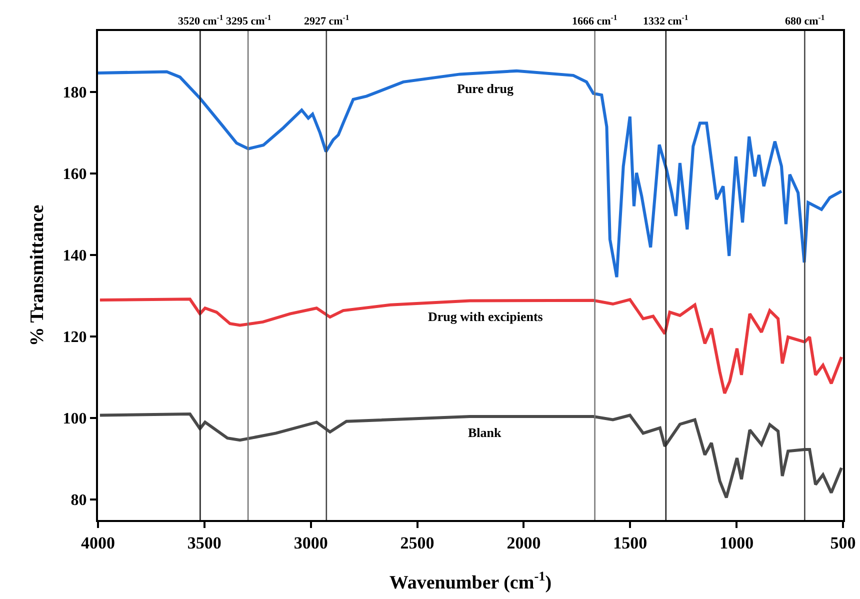 Image resolution: width=860 pixels, height=599 pixels. What do you see at coordinates (665, 20) in the screenshot?
I see `ref-line-label: 1332 cm$^{-1}$` at bounding box center [665, 20].